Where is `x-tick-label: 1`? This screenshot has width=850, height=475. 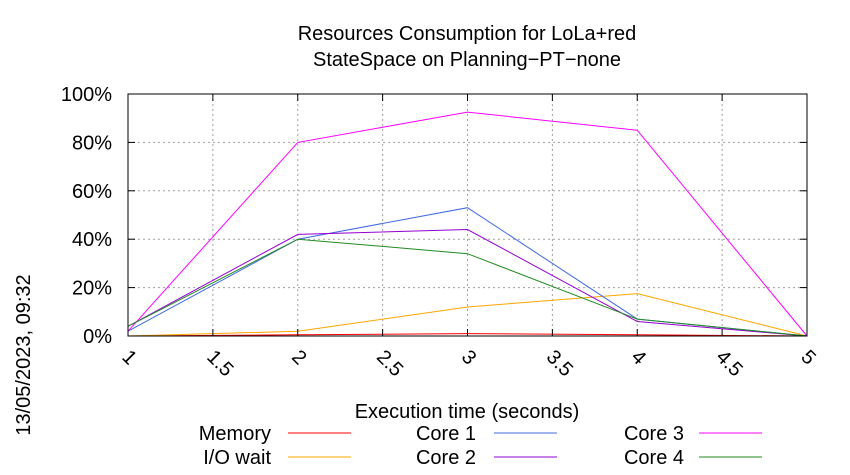 x-tick-label: 1 is located at coordinates (128, 357).